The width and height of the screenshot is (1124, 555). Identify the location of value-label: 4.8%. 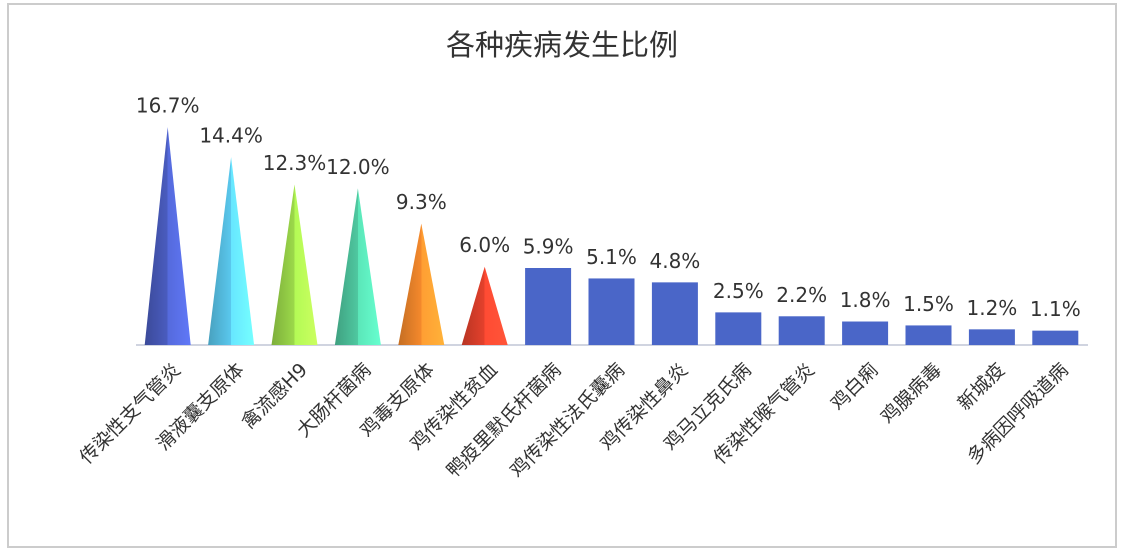
(674, 261).